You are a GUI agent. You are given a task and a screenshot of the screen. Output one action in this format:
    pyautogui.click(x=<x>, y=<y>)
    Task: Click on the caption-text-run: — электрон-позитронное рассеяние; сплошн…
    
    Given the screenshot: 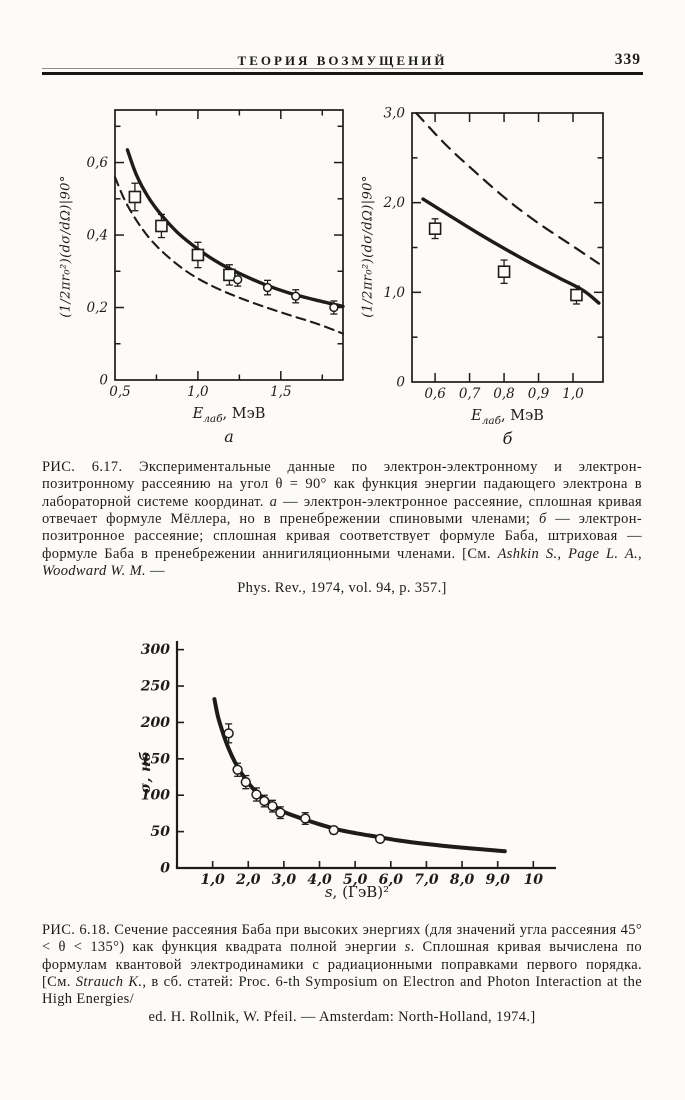 What is the action you would take?
    pyautogui.click(x=342, y=536)
    